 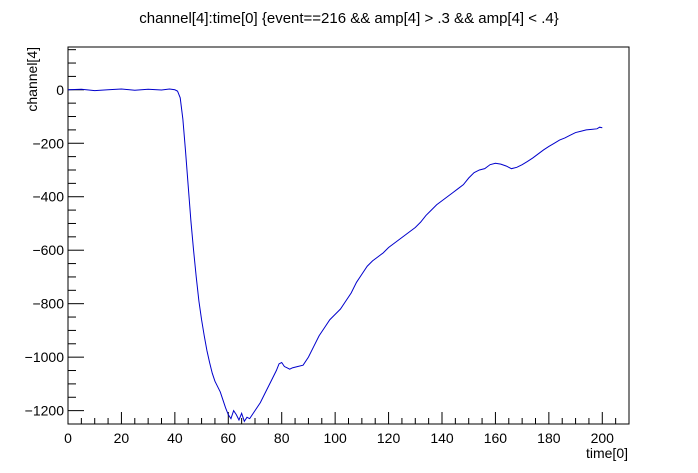 I want to click on y-tick-label: −1000, so click(x=45, y=357).